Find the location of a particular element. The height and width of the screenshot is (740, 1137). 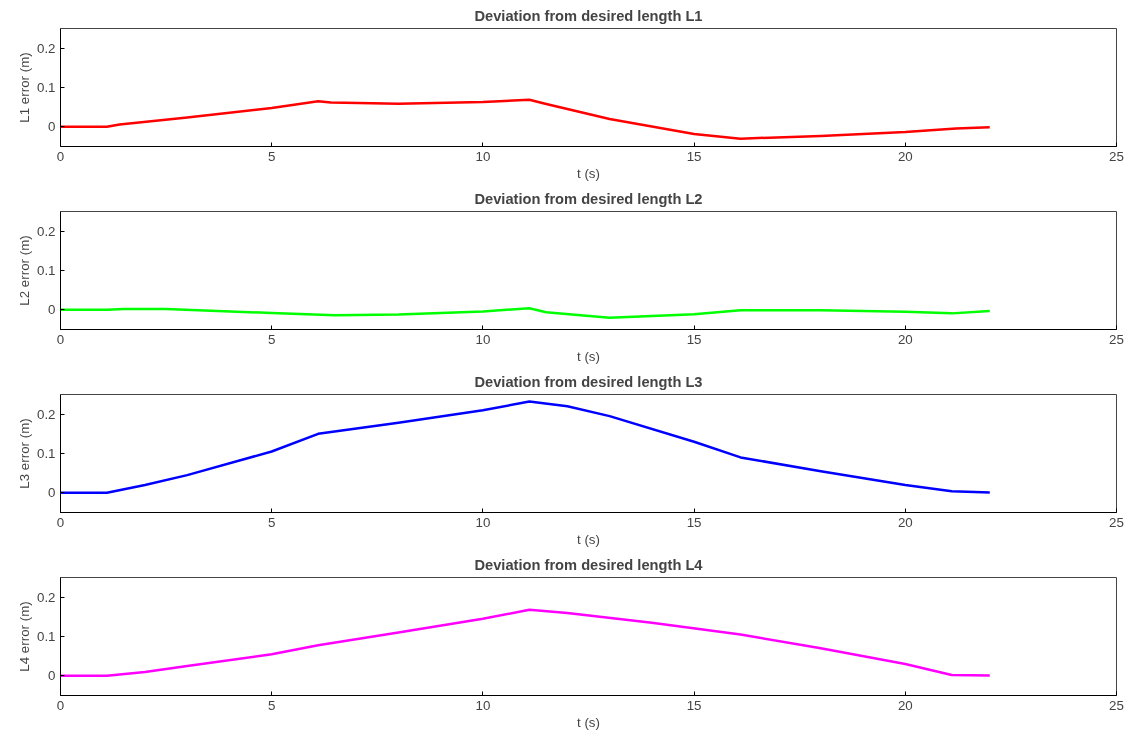

y-axis-title: L3 error (m) is located at coordinates (24, 453).